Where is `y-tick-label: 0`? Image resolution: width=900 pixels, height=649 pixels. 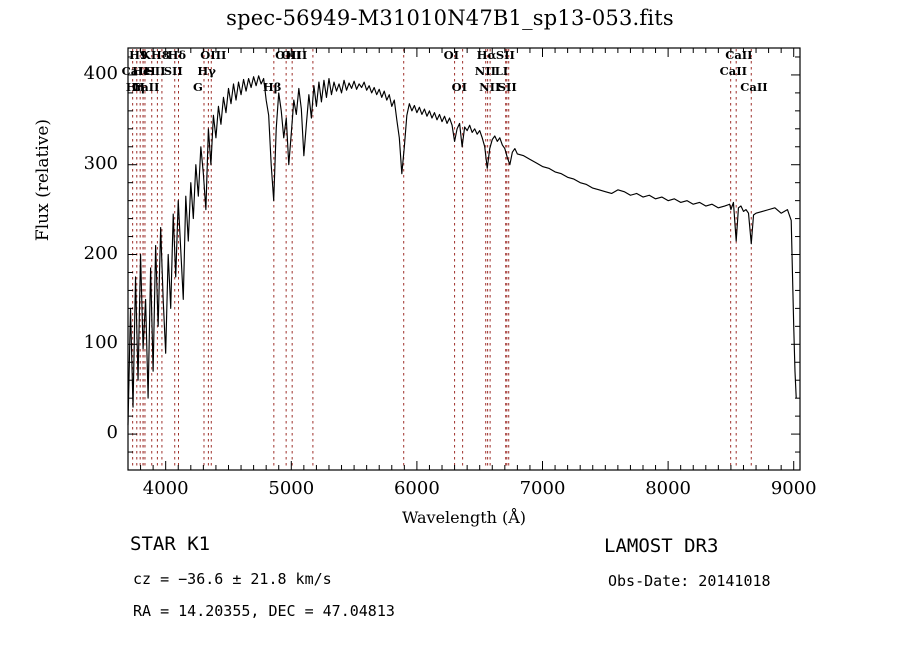
y-tick-label: 0 is located at coordinates (112, 433).